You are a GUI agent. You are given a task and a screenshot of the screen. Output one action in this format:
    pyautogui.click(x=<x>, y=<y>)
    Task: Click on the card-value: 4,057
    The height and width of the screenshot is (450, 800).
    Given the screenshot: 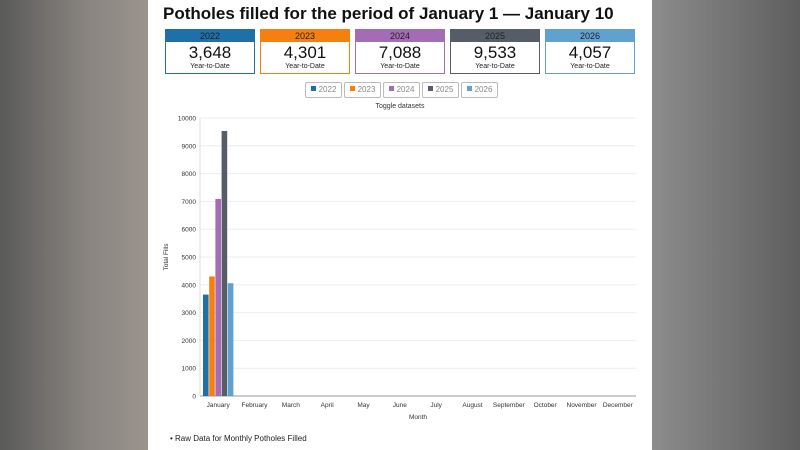 What is the action you would take?
    pyautogui.click(x=590, y=52)
    